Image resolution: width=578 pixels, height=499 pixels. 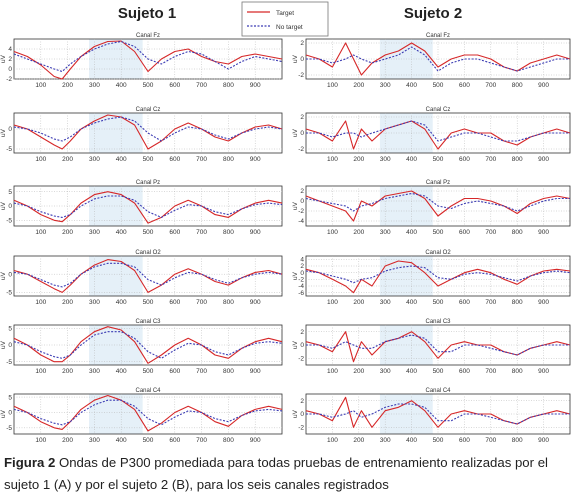 I want to click on panel-1-canal-o2: 100 200 300 400 500 600 700 800 900 -5 0uV Canal O2, so click(x=141, y=278).